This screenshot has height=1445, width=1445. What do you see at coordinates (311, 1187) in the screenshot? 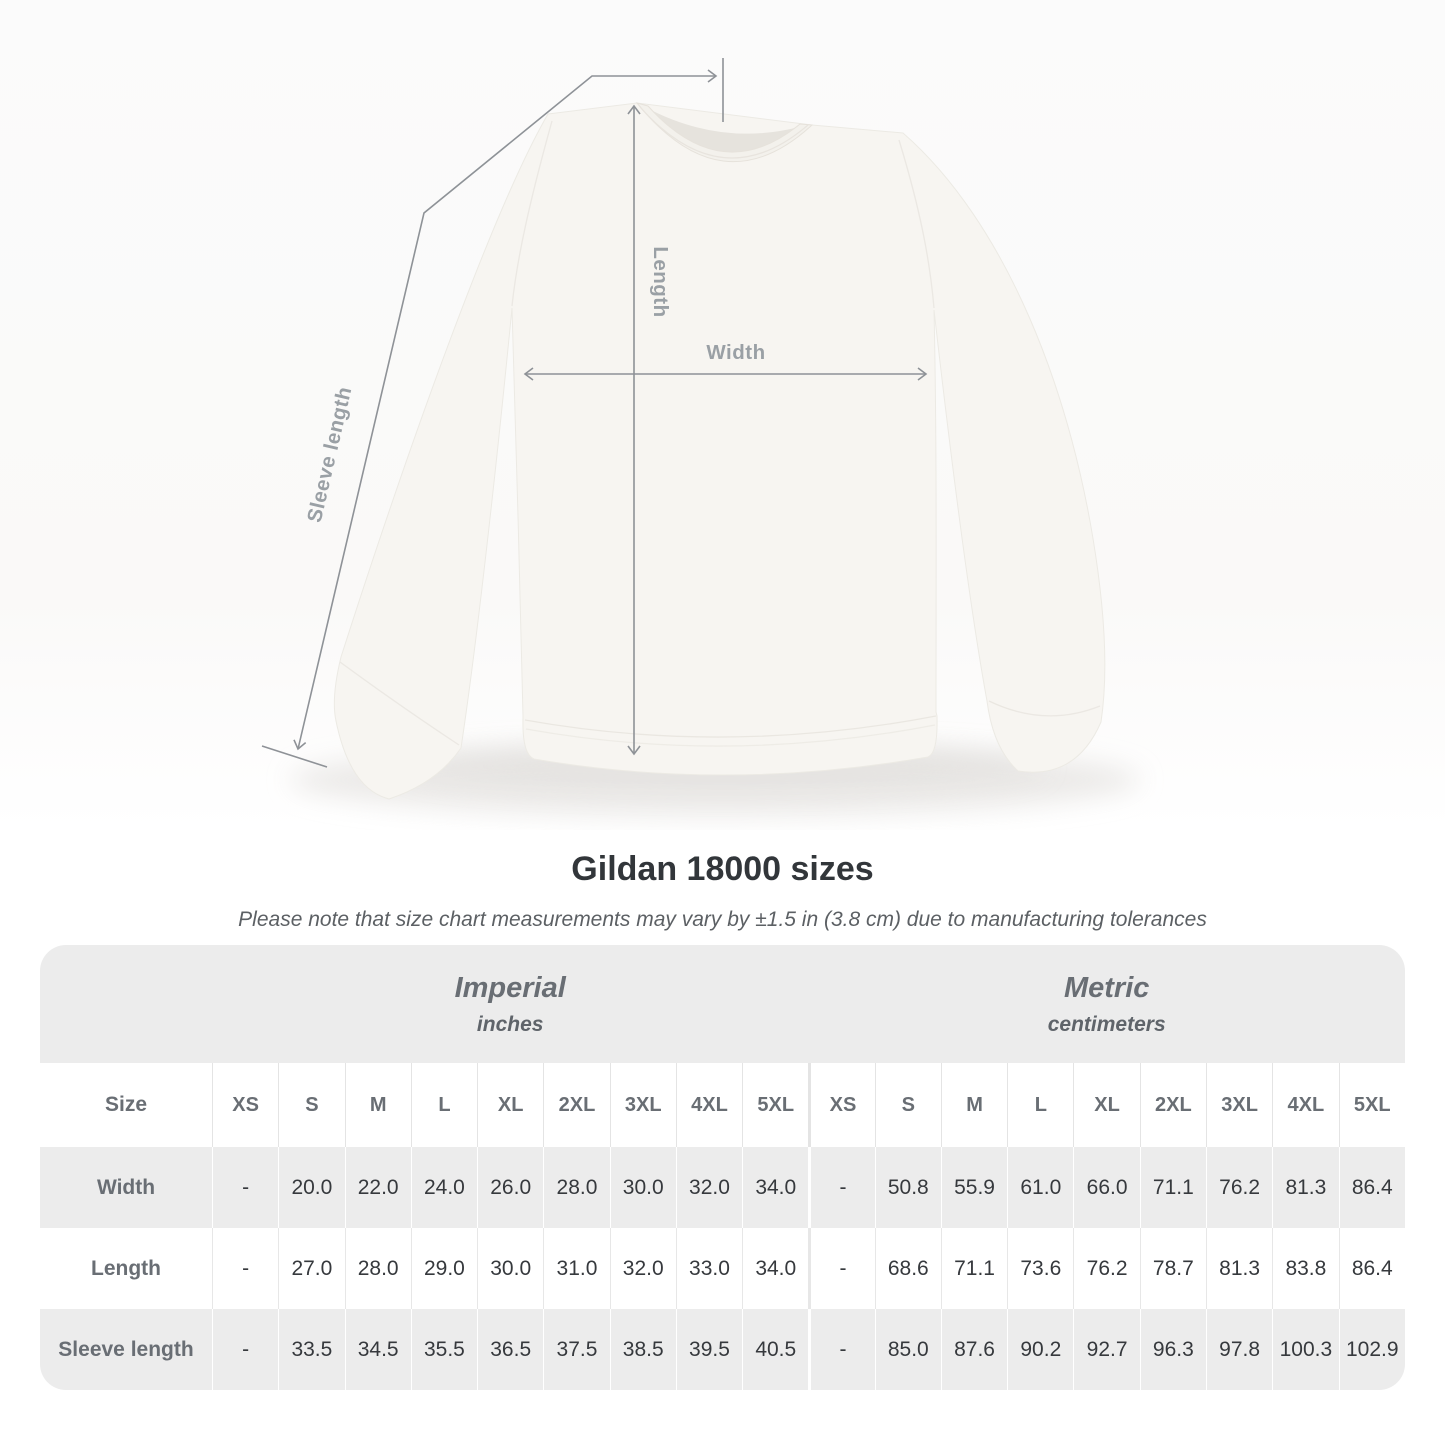
I see `value-cell-imperial: 20.0` at bounding box center [311, 1187].